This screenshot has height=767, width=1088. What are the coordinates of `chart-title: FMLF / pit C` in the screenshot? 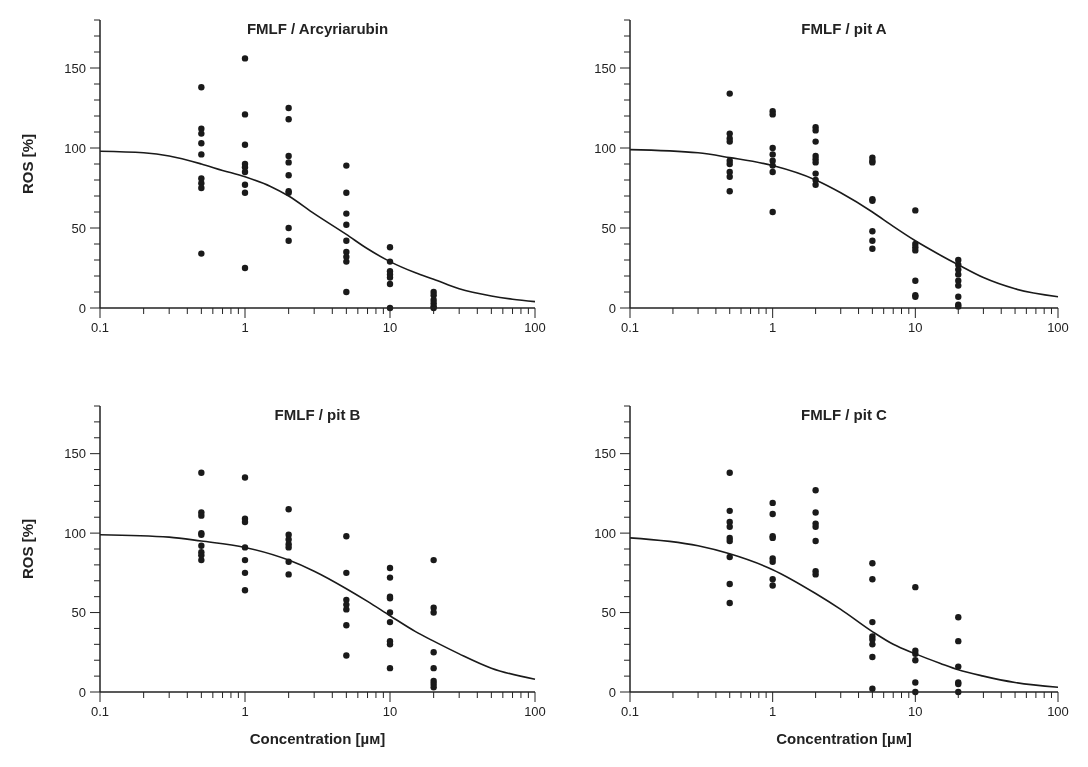 It's located at (844, 414).